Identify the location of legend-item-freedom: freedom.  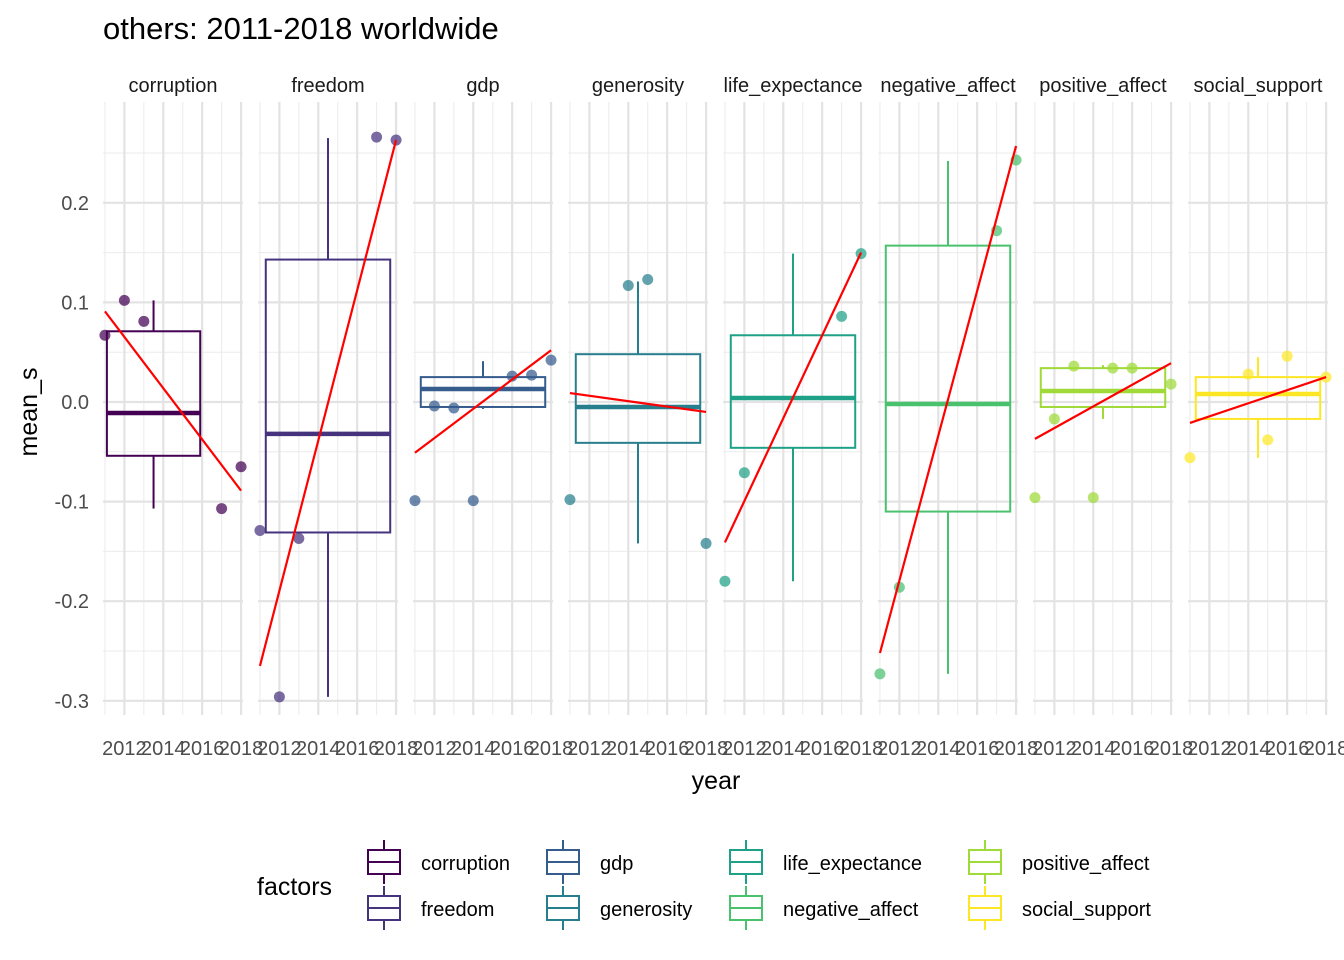
(430, 908).